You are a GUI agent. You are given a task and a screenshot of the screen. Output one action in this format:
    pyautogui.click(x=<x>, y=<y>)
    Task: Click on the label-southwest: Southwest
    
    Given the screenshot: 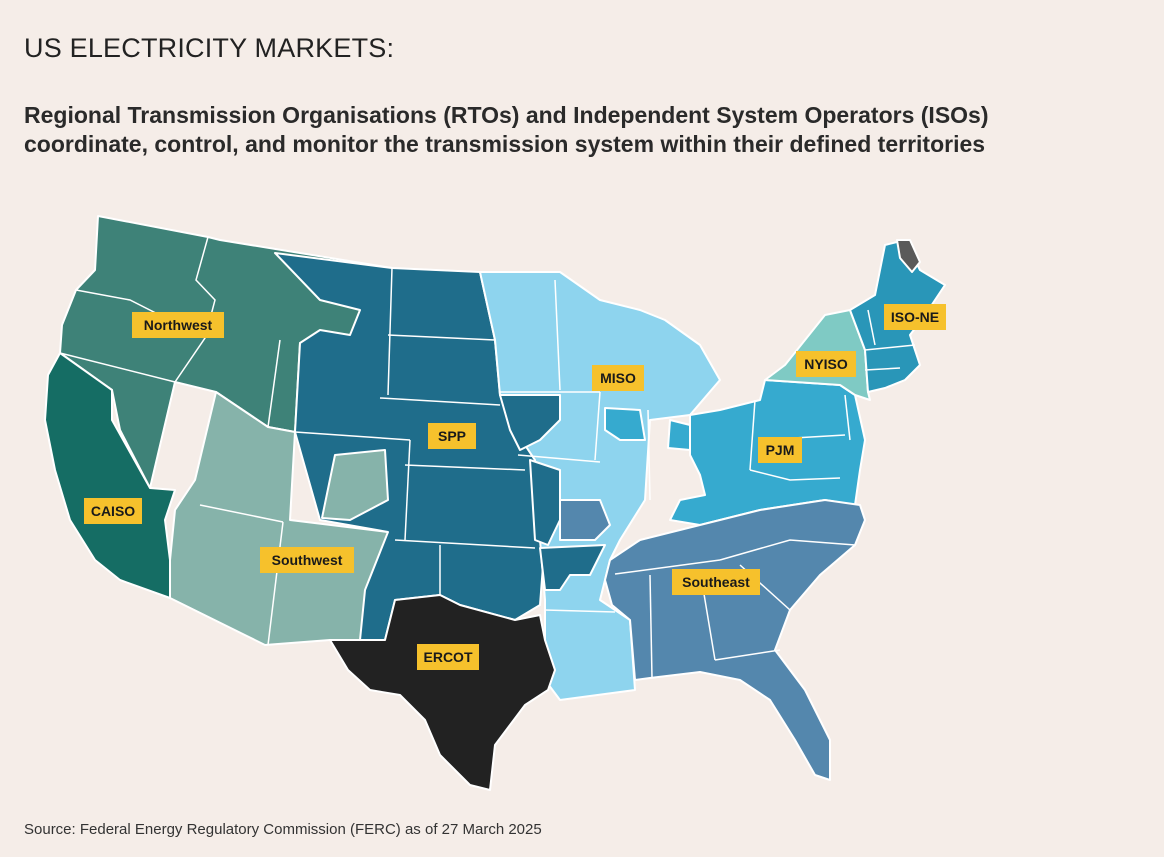 What is the action you would take?
    pyautogui.click(x=307, y=560)
    